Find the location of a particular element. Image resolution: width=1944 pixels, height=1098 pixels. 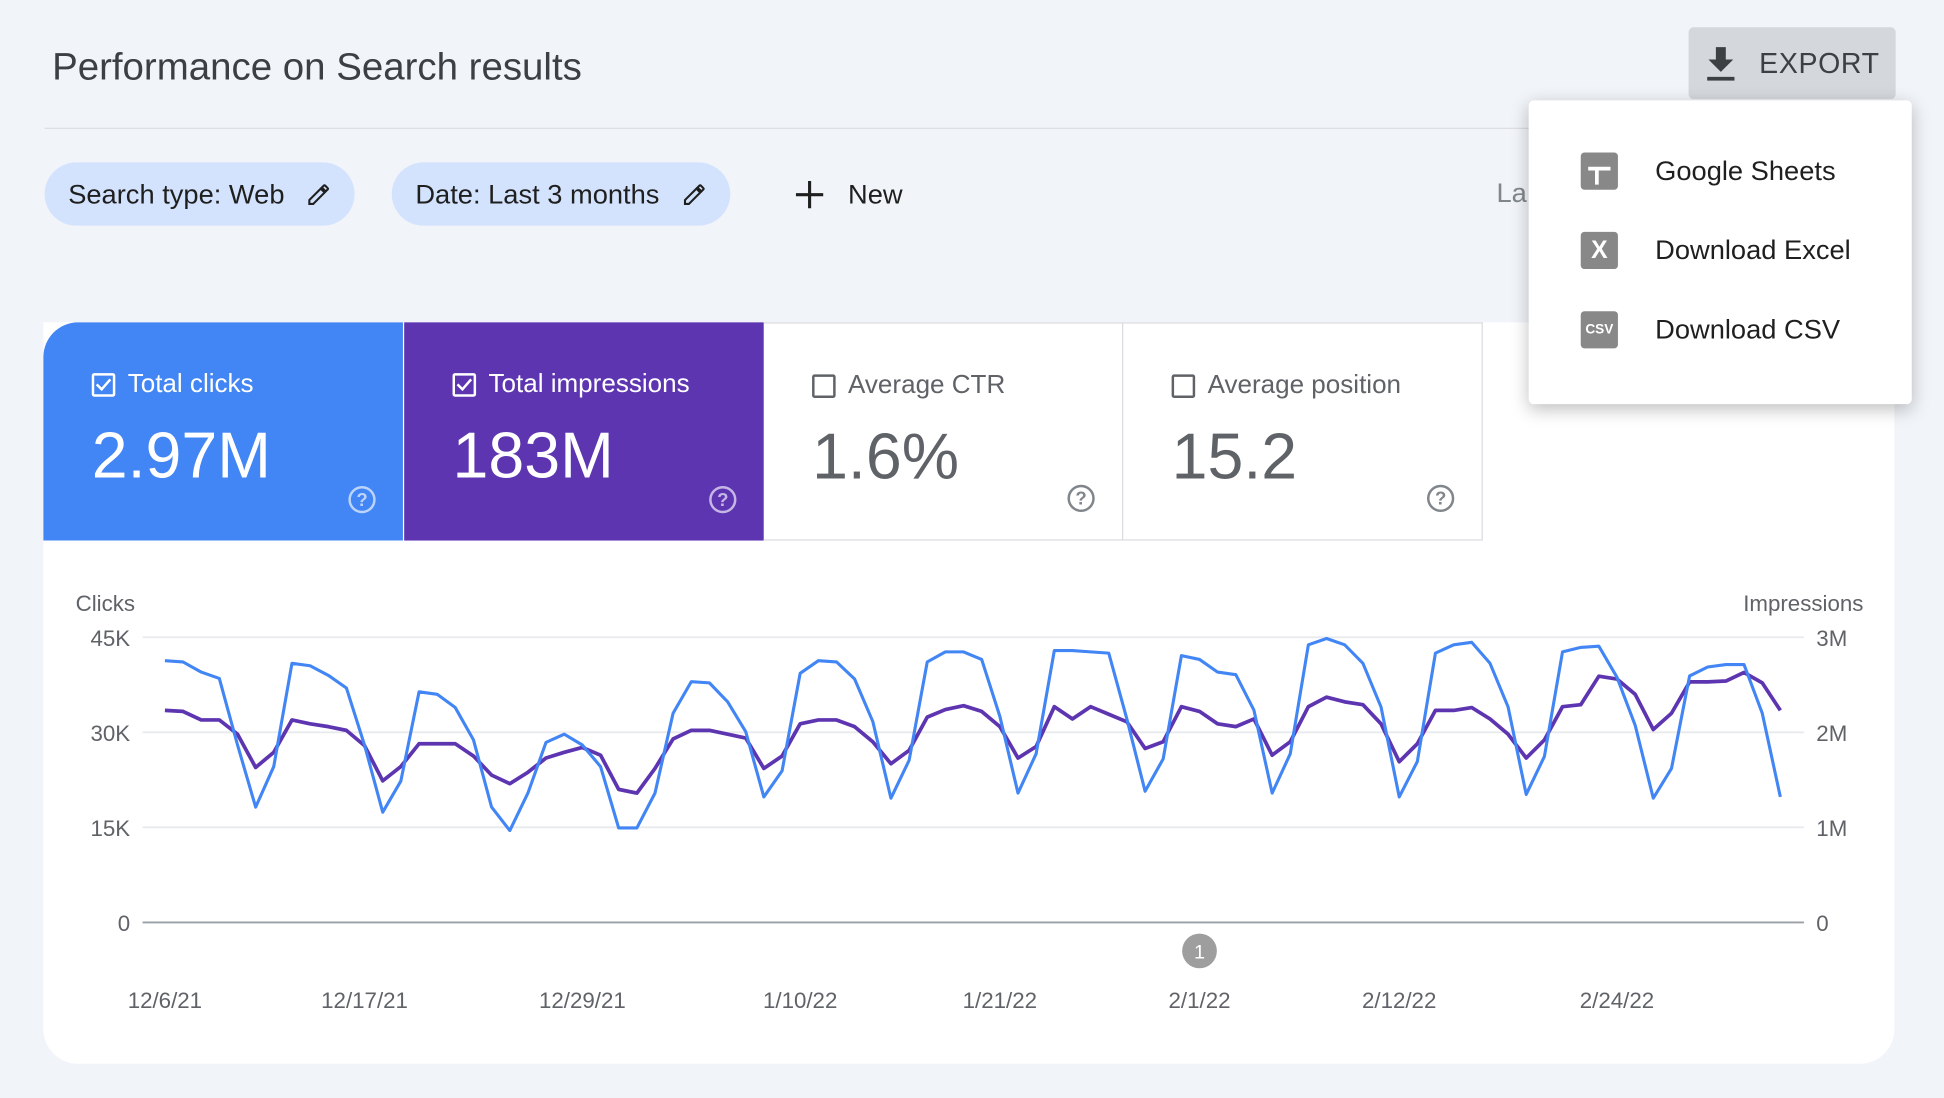

series-line-clicks is located at coordinates (973, 734).